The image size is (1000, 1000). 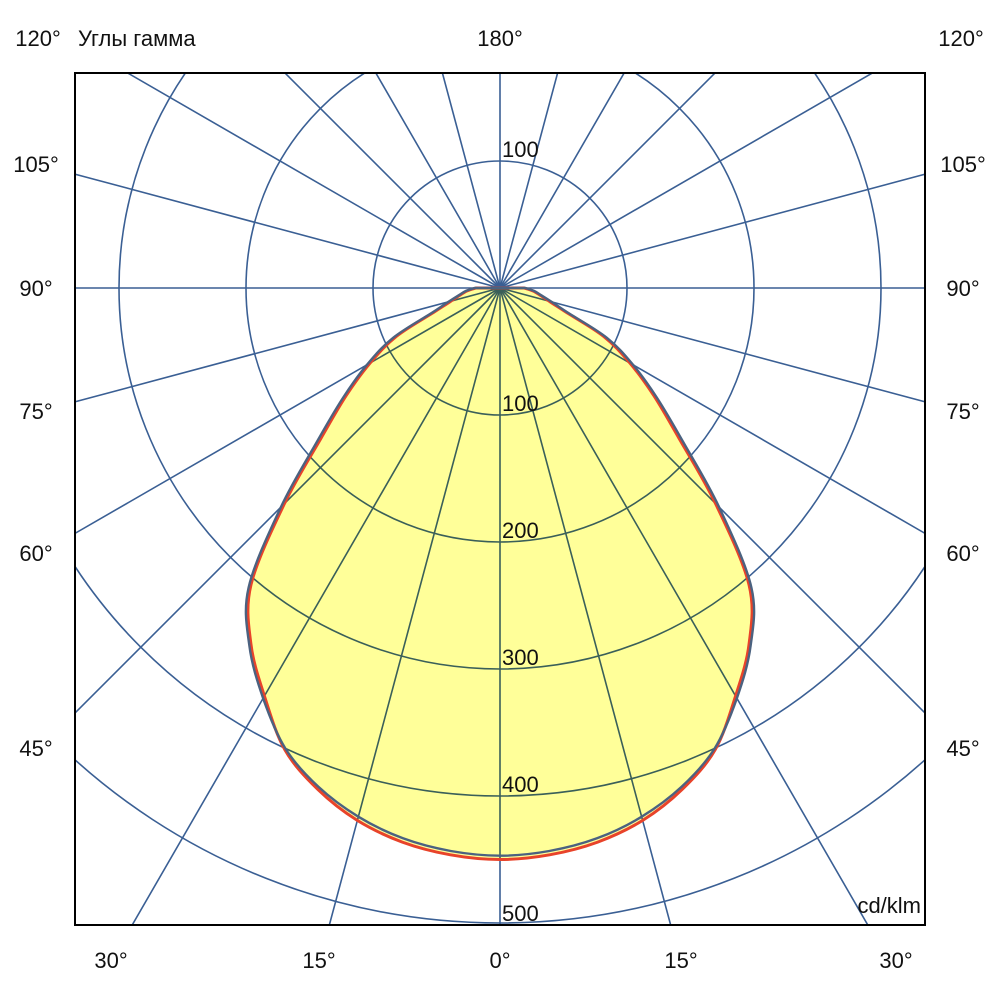 I want to click on gamma-label-right: 75°, so click(x=962, y=411).